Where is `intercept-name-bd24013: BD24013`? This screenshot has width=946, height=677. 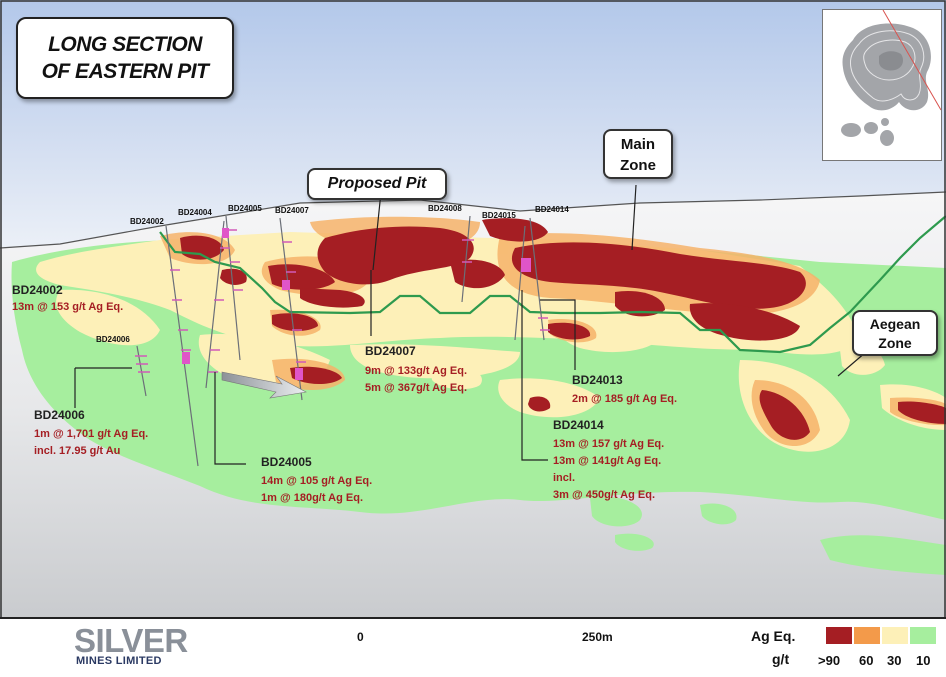 intercept-name-bd24013: BD24013 is located at coordinates (597, 380).